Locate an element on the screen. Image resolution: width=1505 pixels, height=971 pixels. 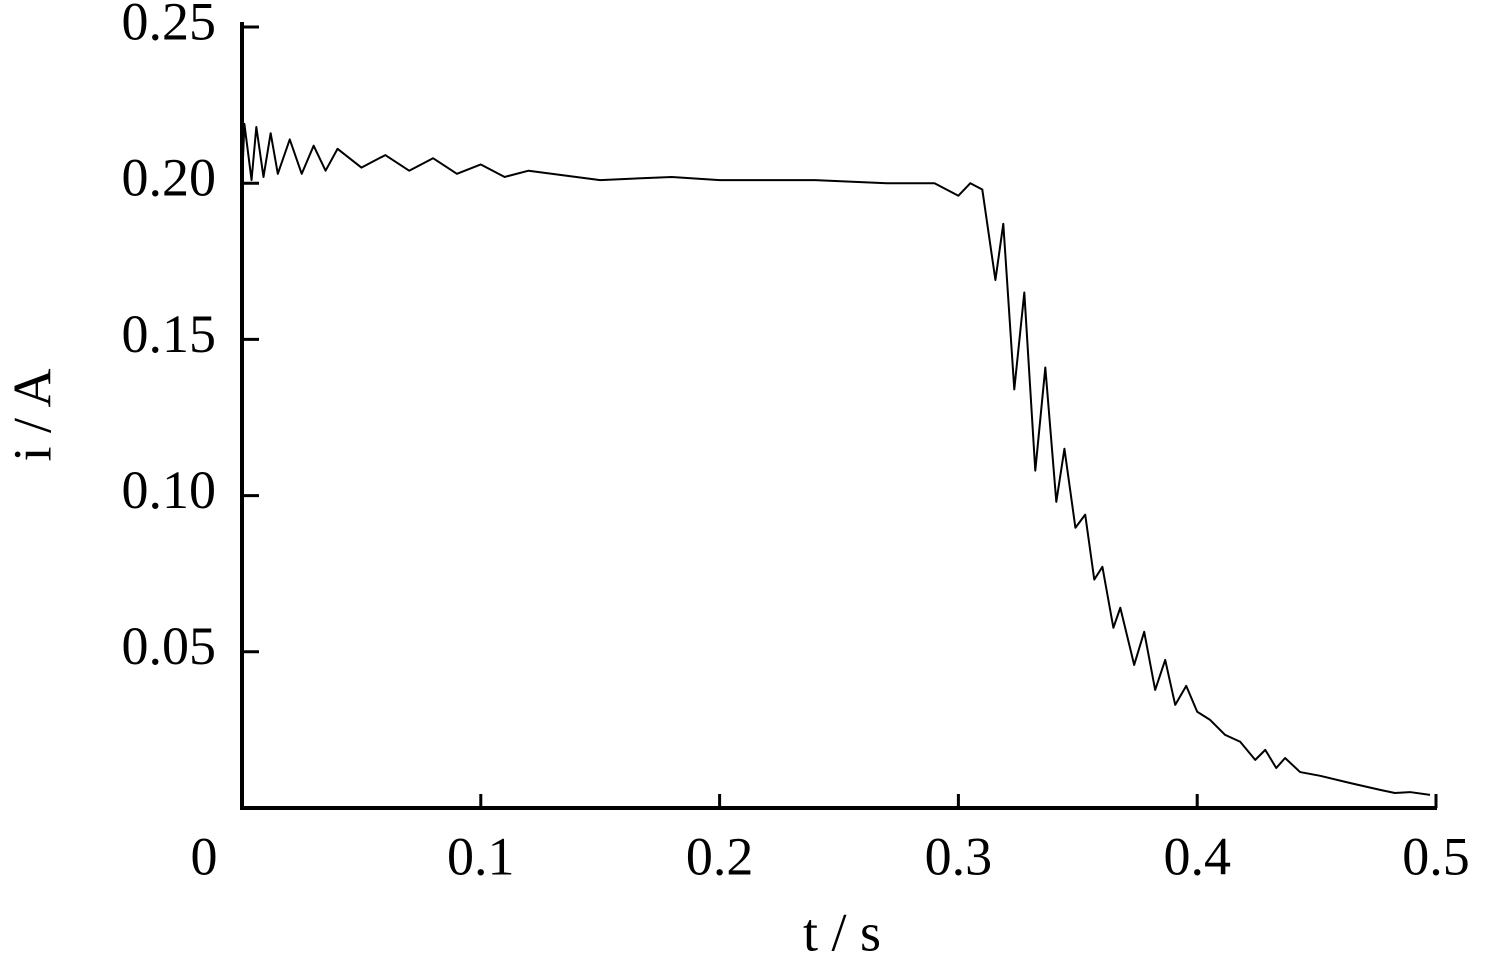
x-tick-label: 0.2 is located at coordinates (720, 856).